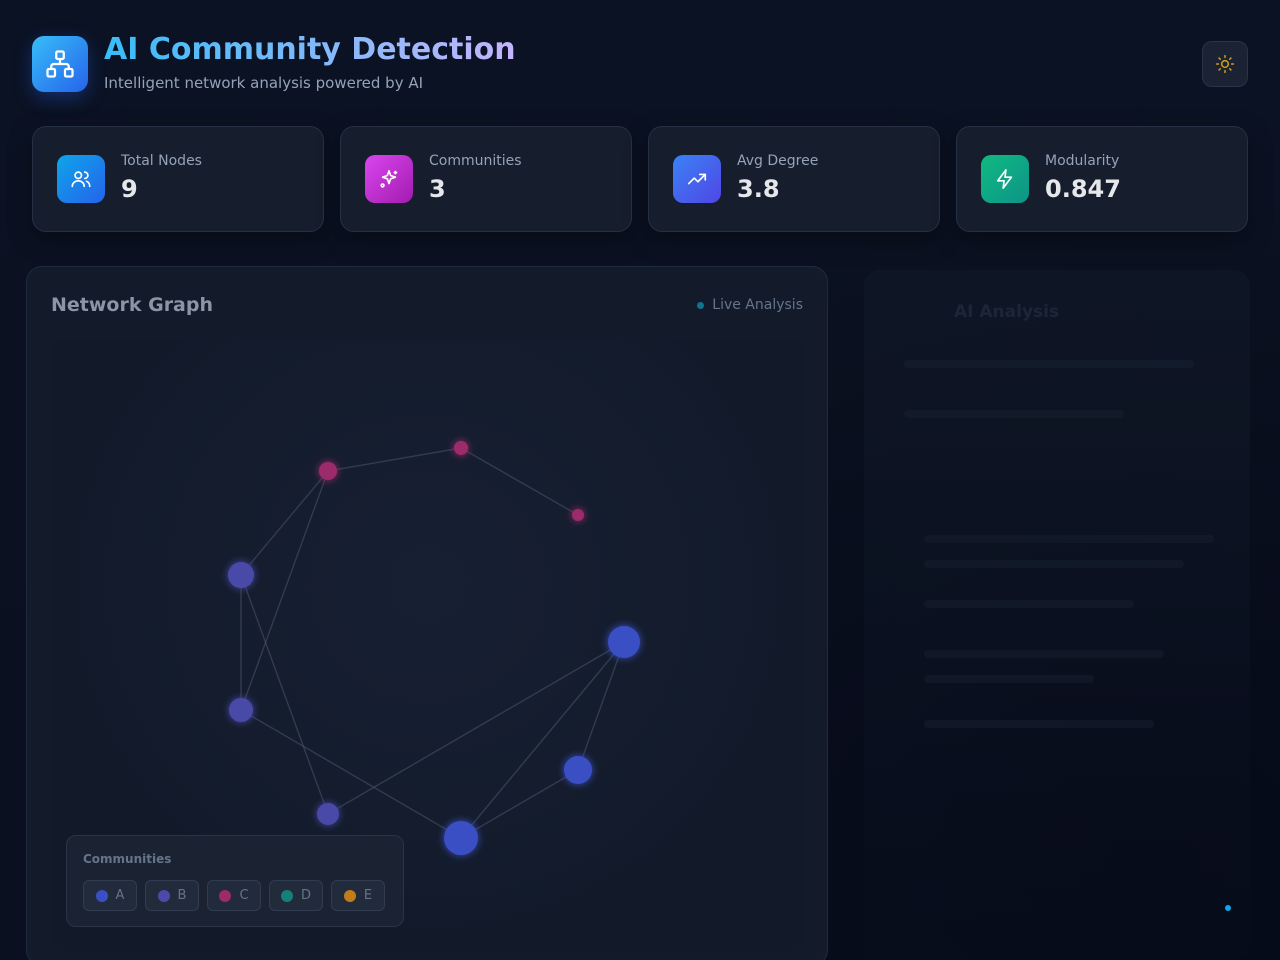  Describe the element at coordinates (701, 305) in the screenshot. I see `live-dot-icon` at that location.